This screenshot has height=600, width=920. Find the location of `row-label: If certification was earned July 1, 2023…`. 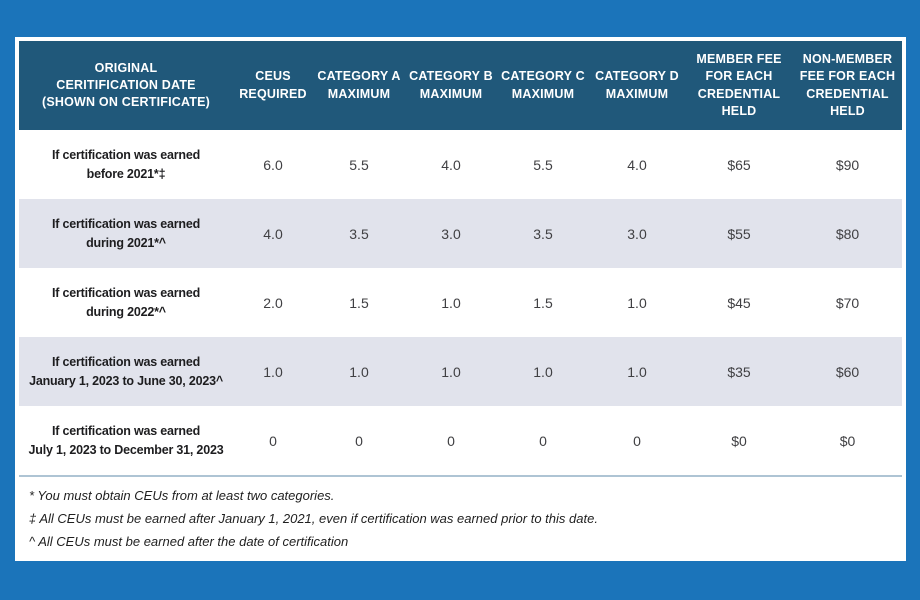

row-label: If certification was earned July 1, 2023… is located at coordinates (126, 440).